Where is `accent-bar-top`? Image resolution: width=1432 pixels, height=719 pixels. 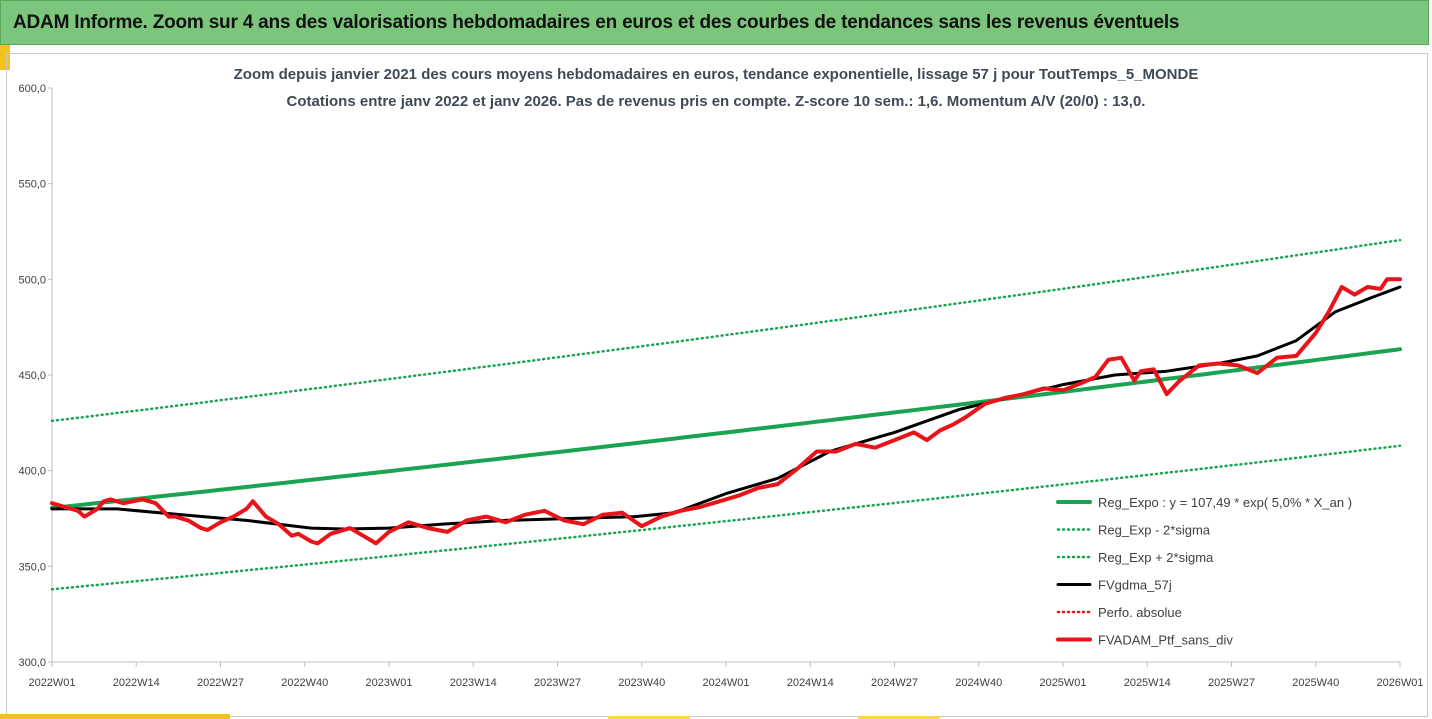 accent-bar-top is located at coordinates (5, 57).